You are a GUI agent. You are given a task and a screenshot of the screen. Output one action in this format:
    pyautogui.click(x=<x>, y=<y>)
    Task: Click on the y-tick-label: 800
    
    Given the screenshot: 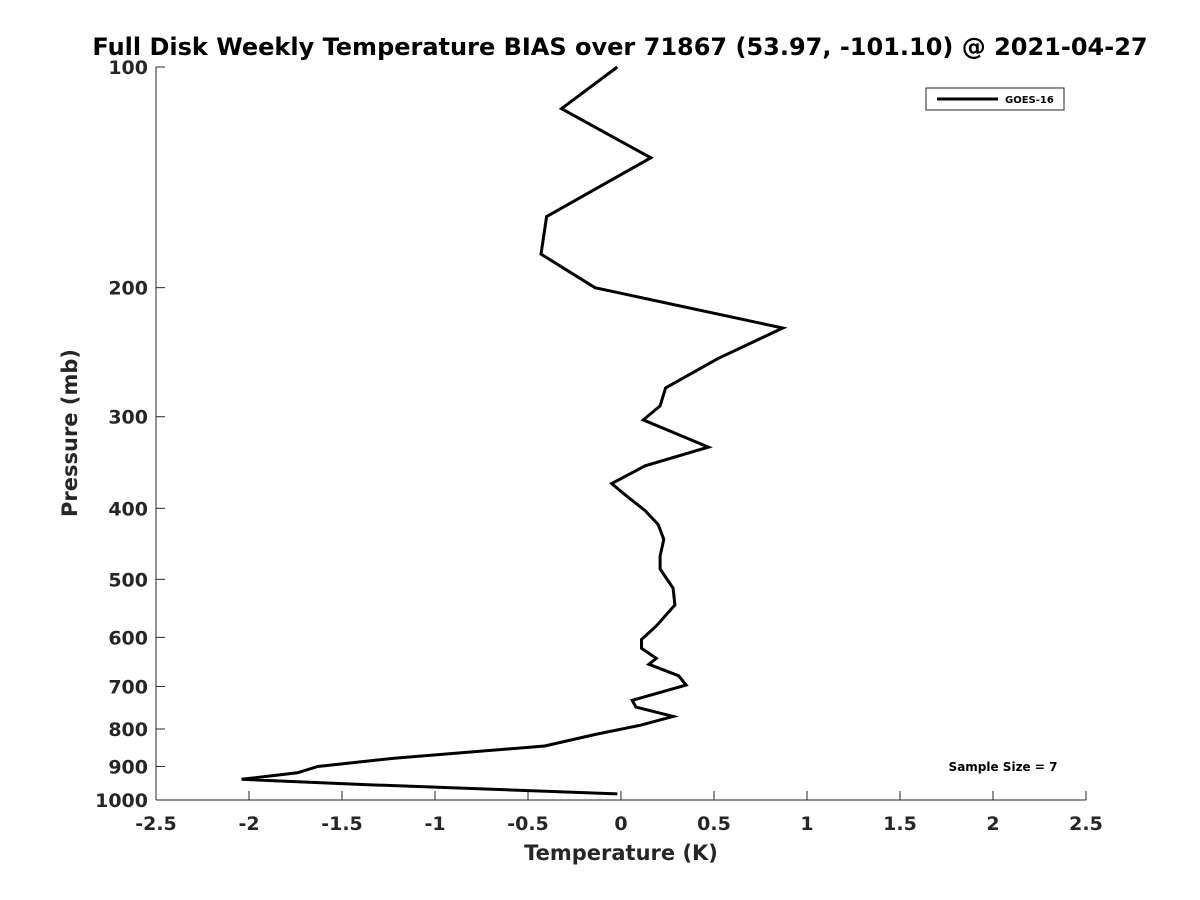 What is the action you would take?
    pyautogui.click(x=128, y=730)
    